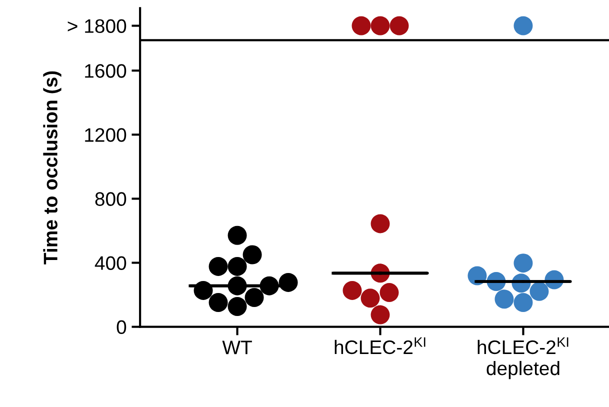 The width and height of the screenshot is (609, 407). I want to click on y-tick-label: 1600, so click(105, 71).